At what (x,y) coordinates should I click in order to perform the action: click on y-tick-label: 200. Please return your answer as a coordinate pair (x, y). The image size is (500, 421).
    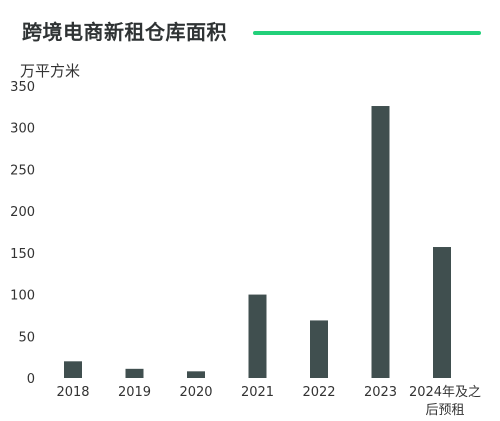
    Looking at the image, I should click on (22, 212).